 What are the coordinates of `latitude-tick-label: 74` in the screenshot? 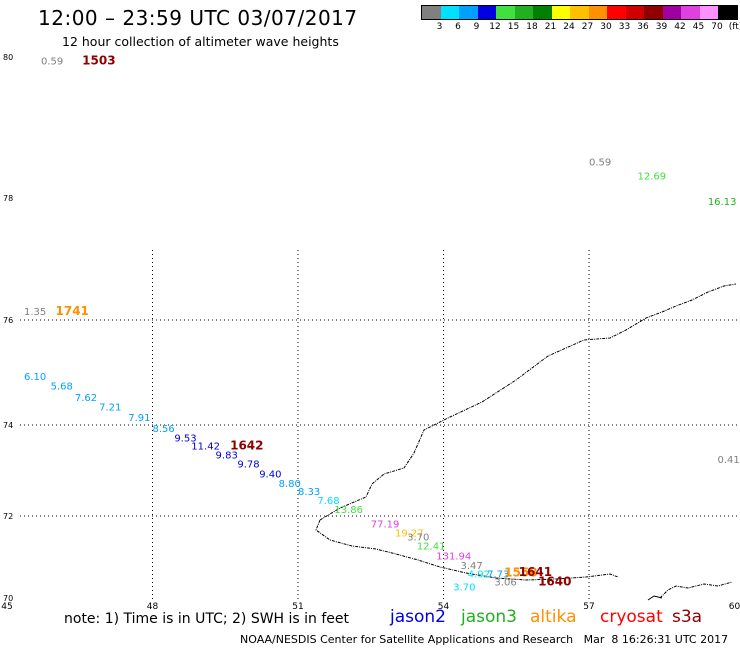 It's located at (8, 425).